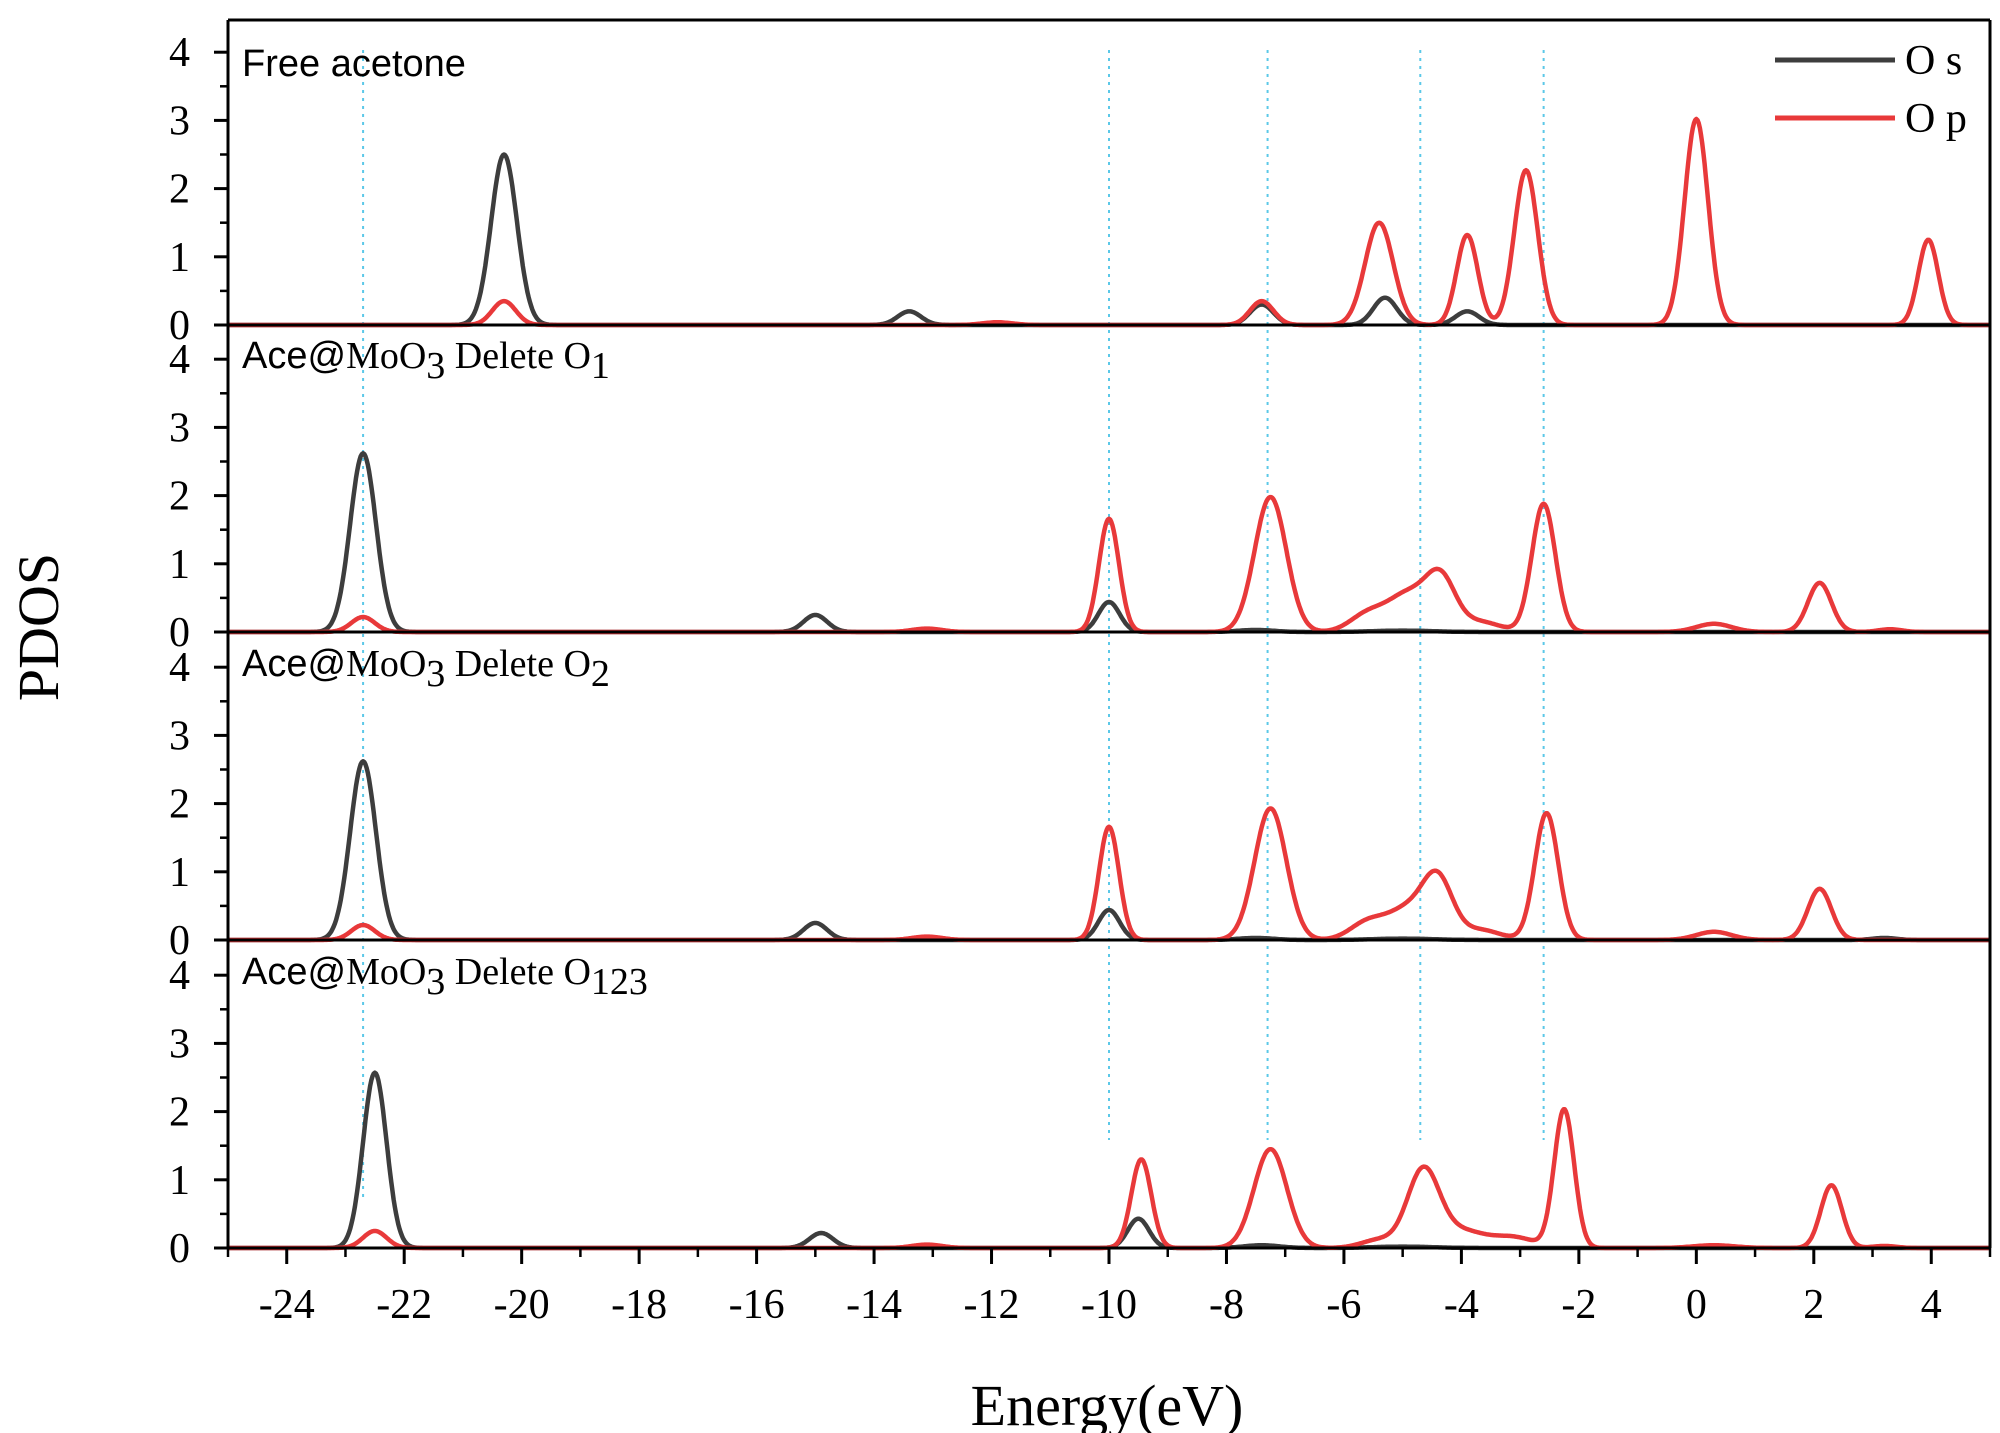 Image resolution: width=2000 pixels, height=1433 pixels. What do you see at coordinates (619, 982) in the screenshot?
I see `panel-label-subscript: 123` at bounding box center [619, 982].